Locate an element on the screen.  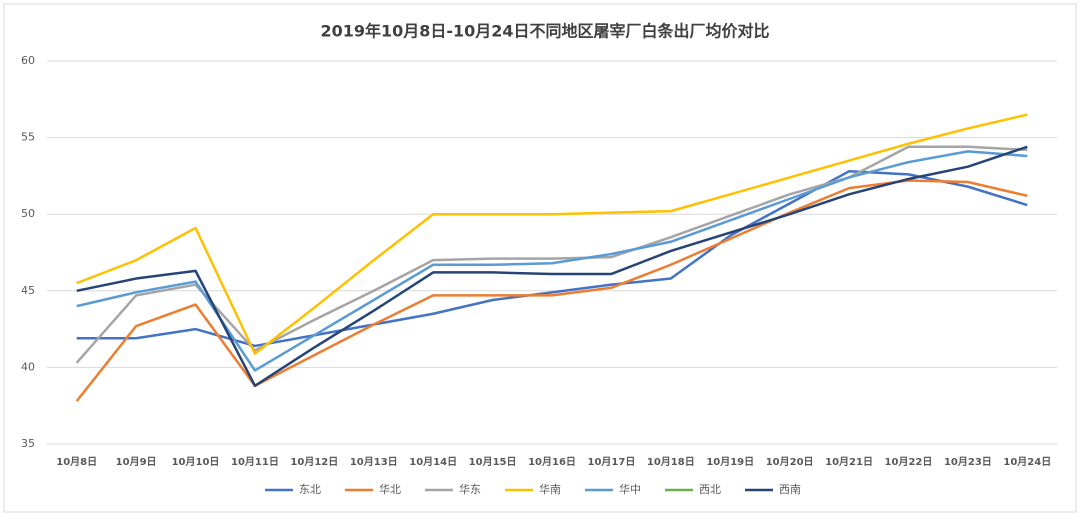
x-tick-label: 10月11日 is located at coordinates (255, 462).